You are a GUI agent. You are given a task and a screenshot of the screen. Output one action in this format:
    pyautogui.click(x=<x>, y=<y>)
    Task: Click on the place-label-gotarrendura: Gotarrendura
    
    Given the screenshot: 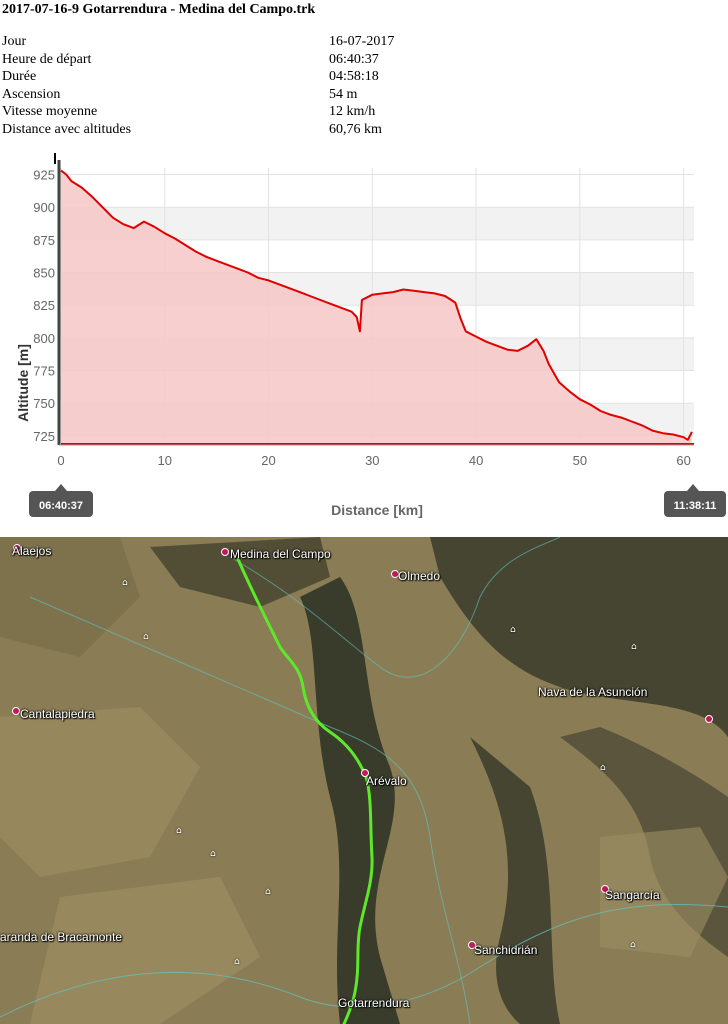 What is the action you would take?
    pyautogui.click(x=374, y=1003)
    